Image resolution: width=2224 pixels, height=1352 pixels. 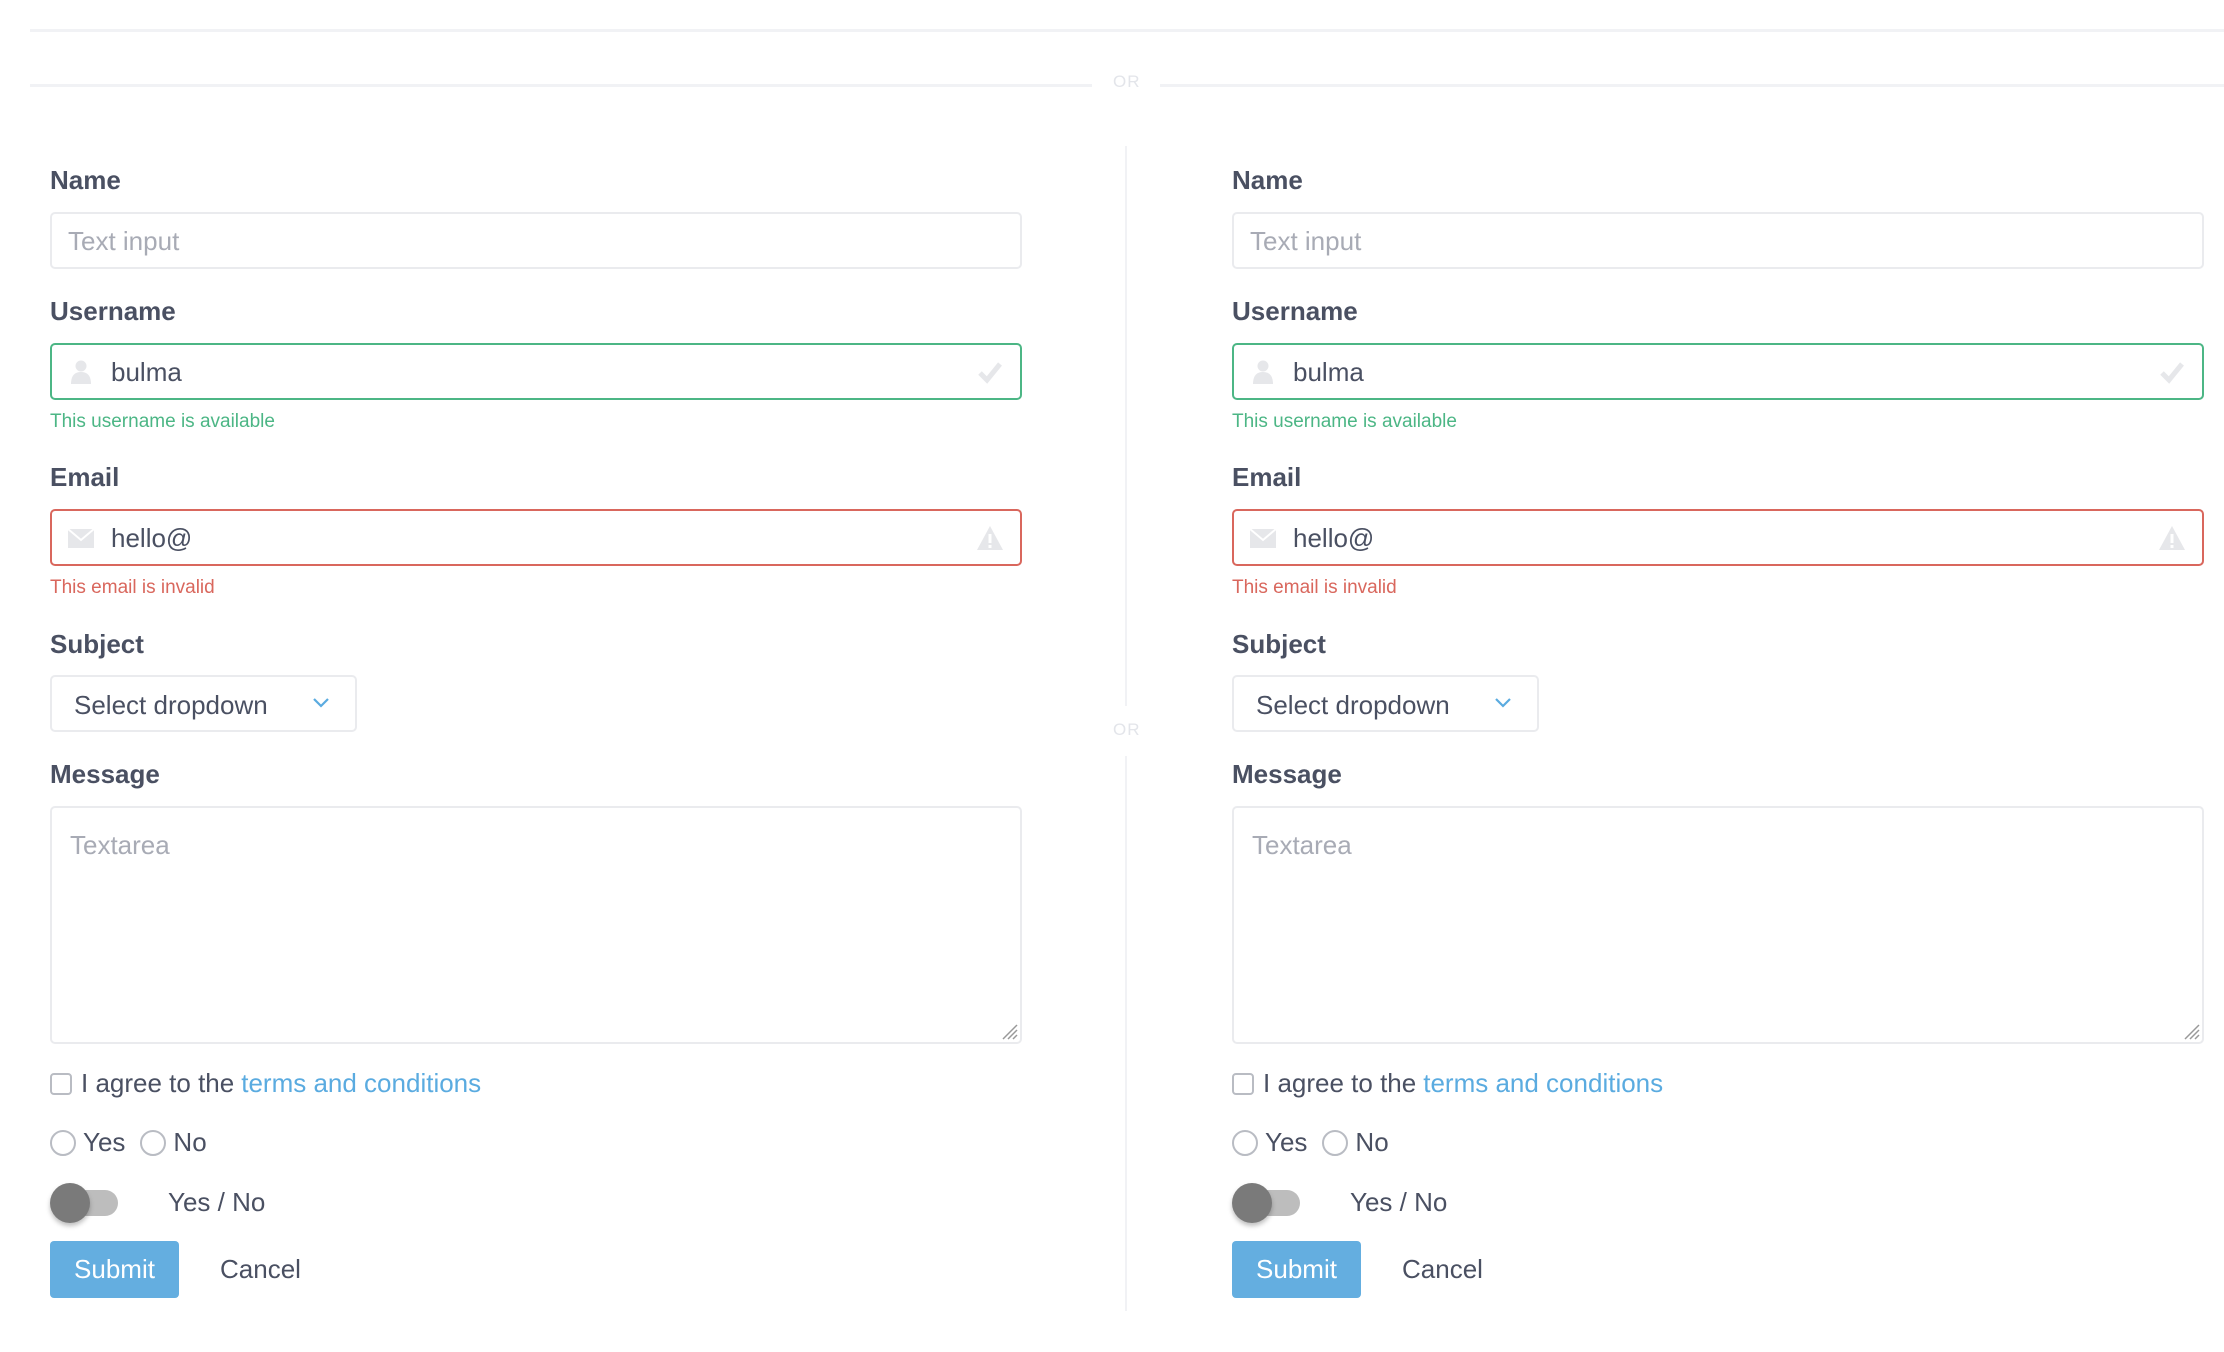 I want to click on or-divider-right, so click(x=1692, y=85).